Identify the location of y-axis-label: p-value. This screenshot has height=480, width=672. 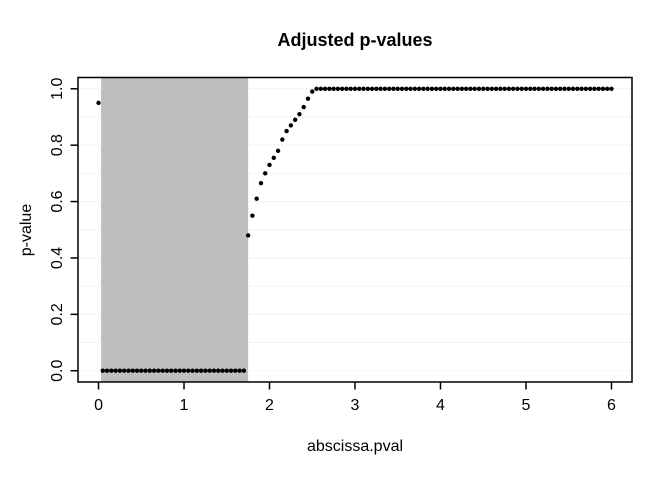
(26, 230).